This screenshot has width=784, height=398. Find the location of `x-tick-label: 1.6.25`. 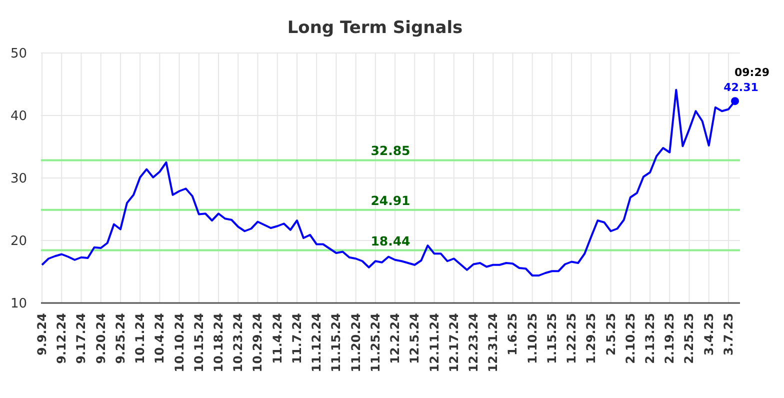

x-tick-label: 1.6.25 is located at coordinates (513, 334).